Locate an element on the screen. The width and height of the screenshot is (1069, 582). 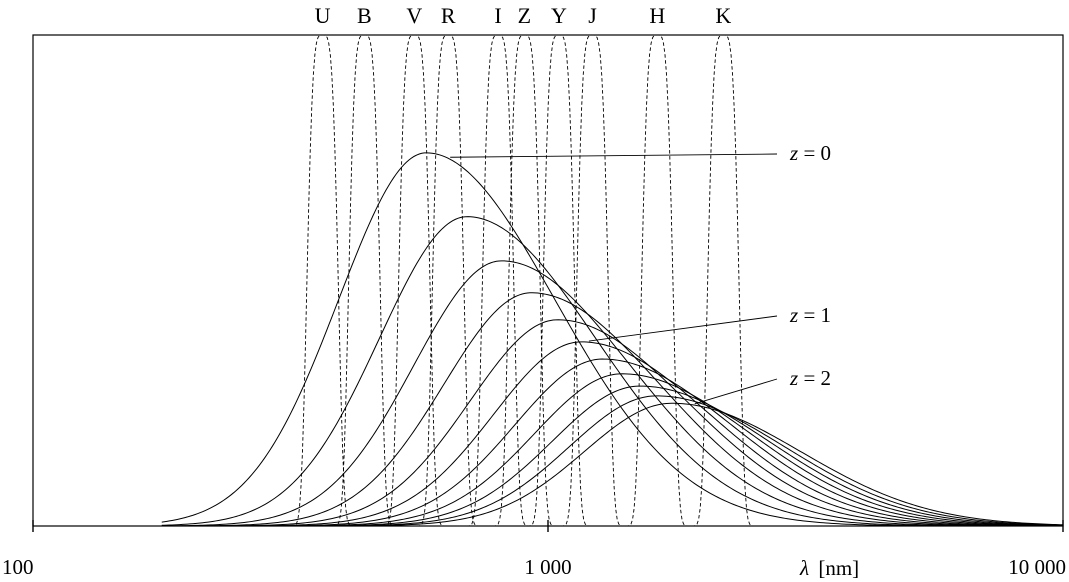
x-tick-label-1000: 1 000 is located at coordinates (547, 567).